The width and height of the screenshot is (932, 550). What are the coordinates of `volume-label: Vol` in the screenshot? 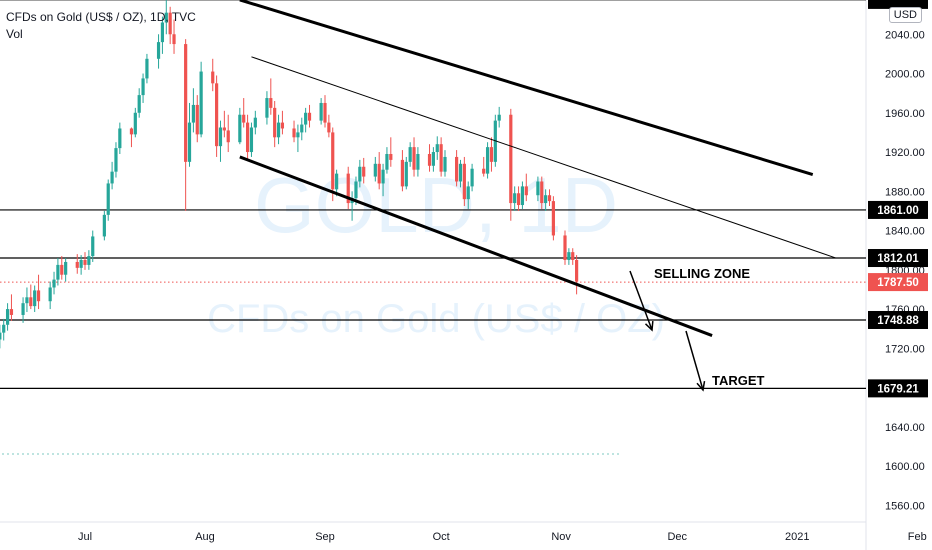 It's located at (14, 34).